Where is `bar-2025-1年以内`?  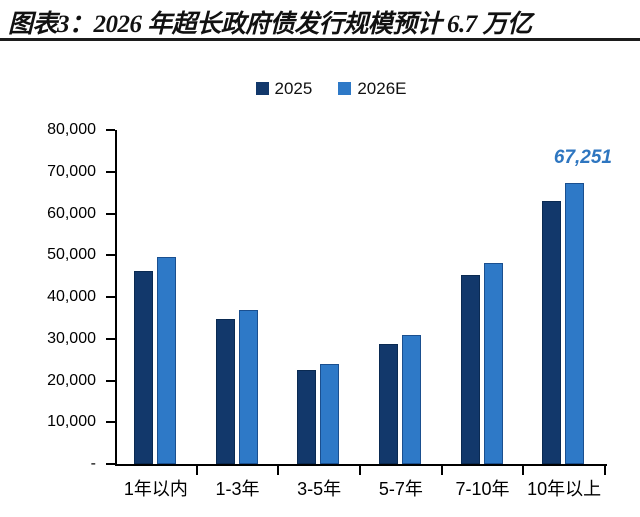
bar-2025-1年以内 is located at coordinates (143, 367).